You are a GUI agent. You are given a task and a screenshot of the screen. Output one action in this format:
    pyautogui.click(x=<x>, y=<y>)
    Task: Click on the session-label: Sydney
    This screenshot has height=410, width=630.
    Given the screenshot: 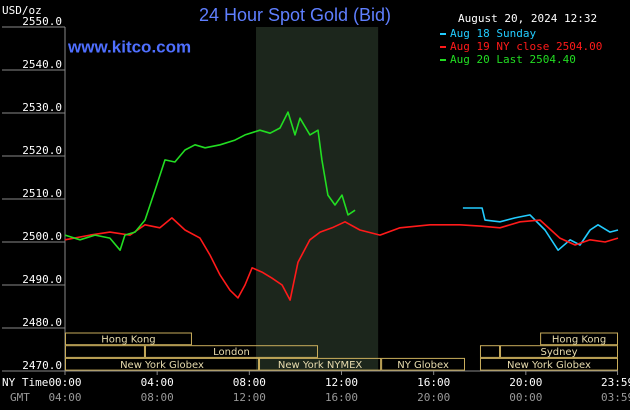 What is the action you would take?
    pyautogui.click(x=558, y=352)
    